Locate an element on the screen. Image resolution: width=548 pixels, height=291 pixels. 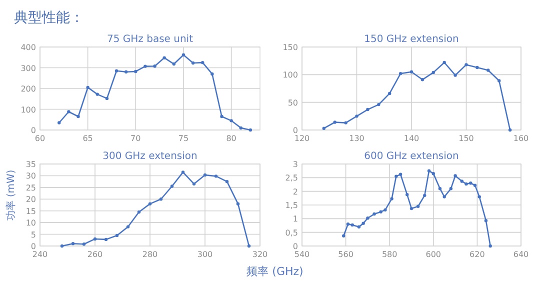
y-tick-label: 5 is located at coordinates (33, 235).